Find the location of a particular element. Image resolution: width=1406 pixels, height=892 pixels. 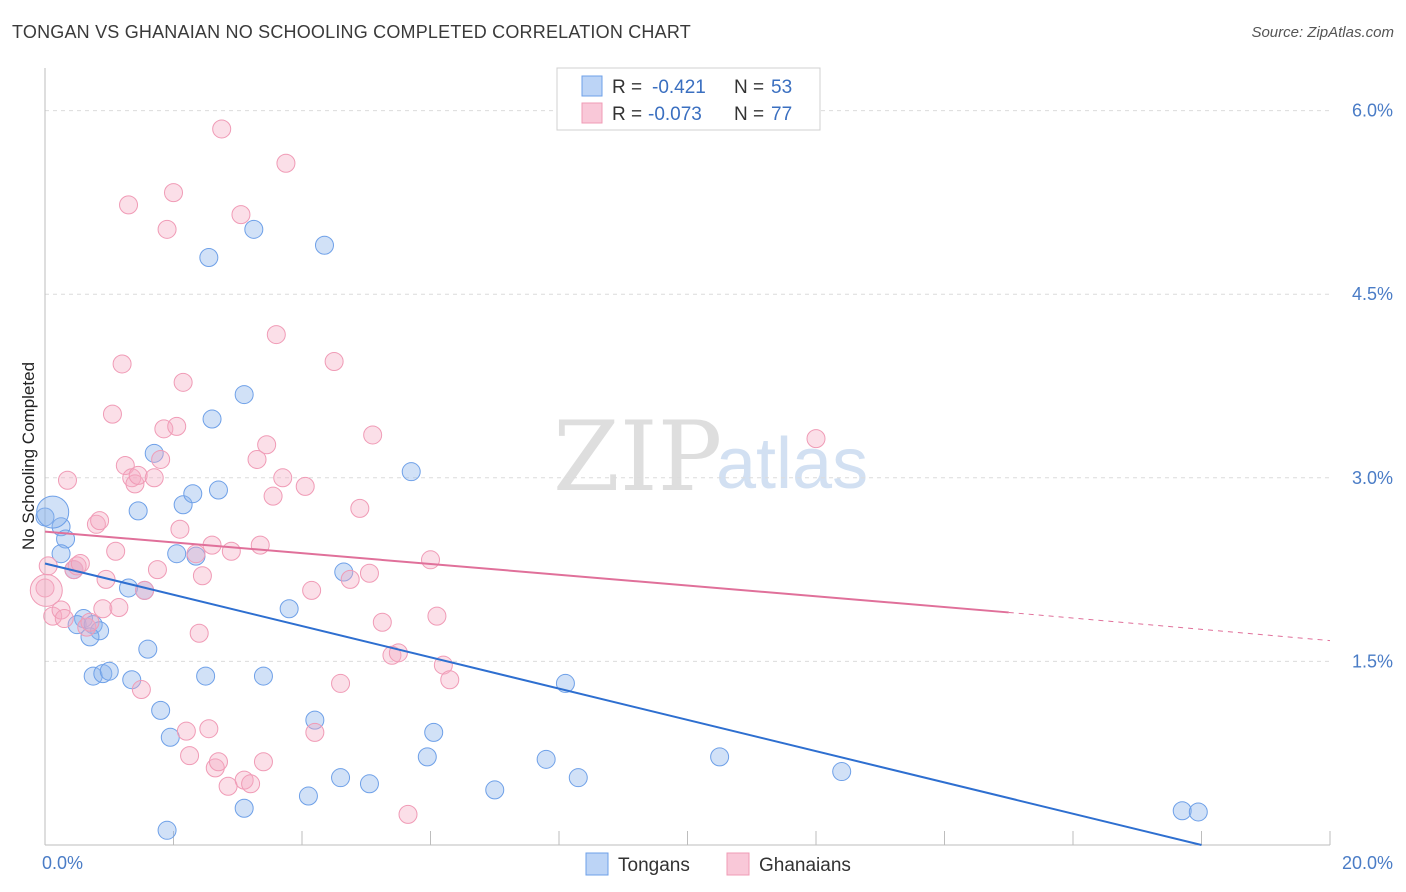

y-tick-label: 6.0% is located at coordinates (1372, 111).